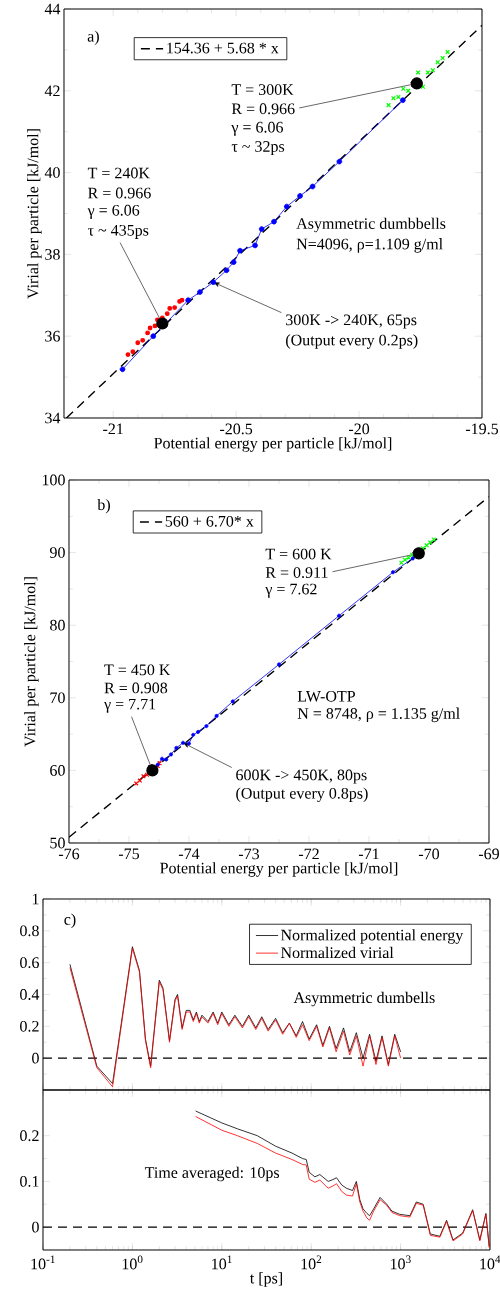 The image size is (500, 1302). Describe the element at coordinates (132, 1262) in the screenshot. I see `x-tick-label: 10$^{0}$` at that location.